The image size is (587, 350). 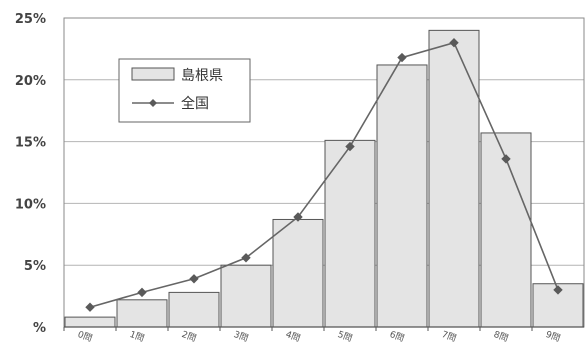 I want to click on x-tick-label: 4問, so click(x=293, y=336).